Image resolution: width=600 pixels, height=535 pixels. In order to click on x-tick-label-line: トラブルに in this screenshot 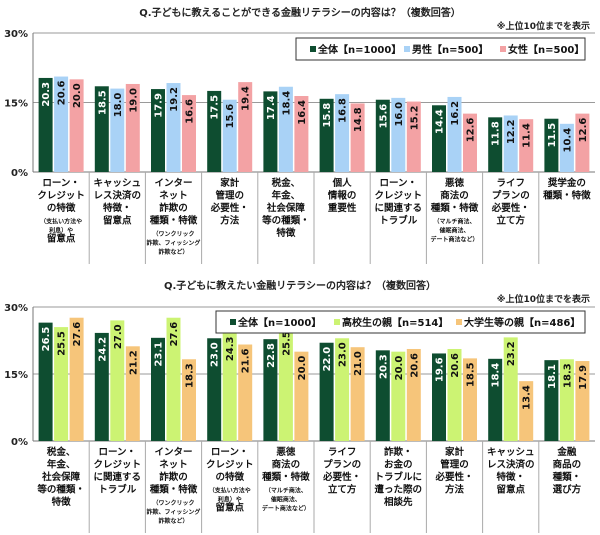, I will do `click(399, 477)`.